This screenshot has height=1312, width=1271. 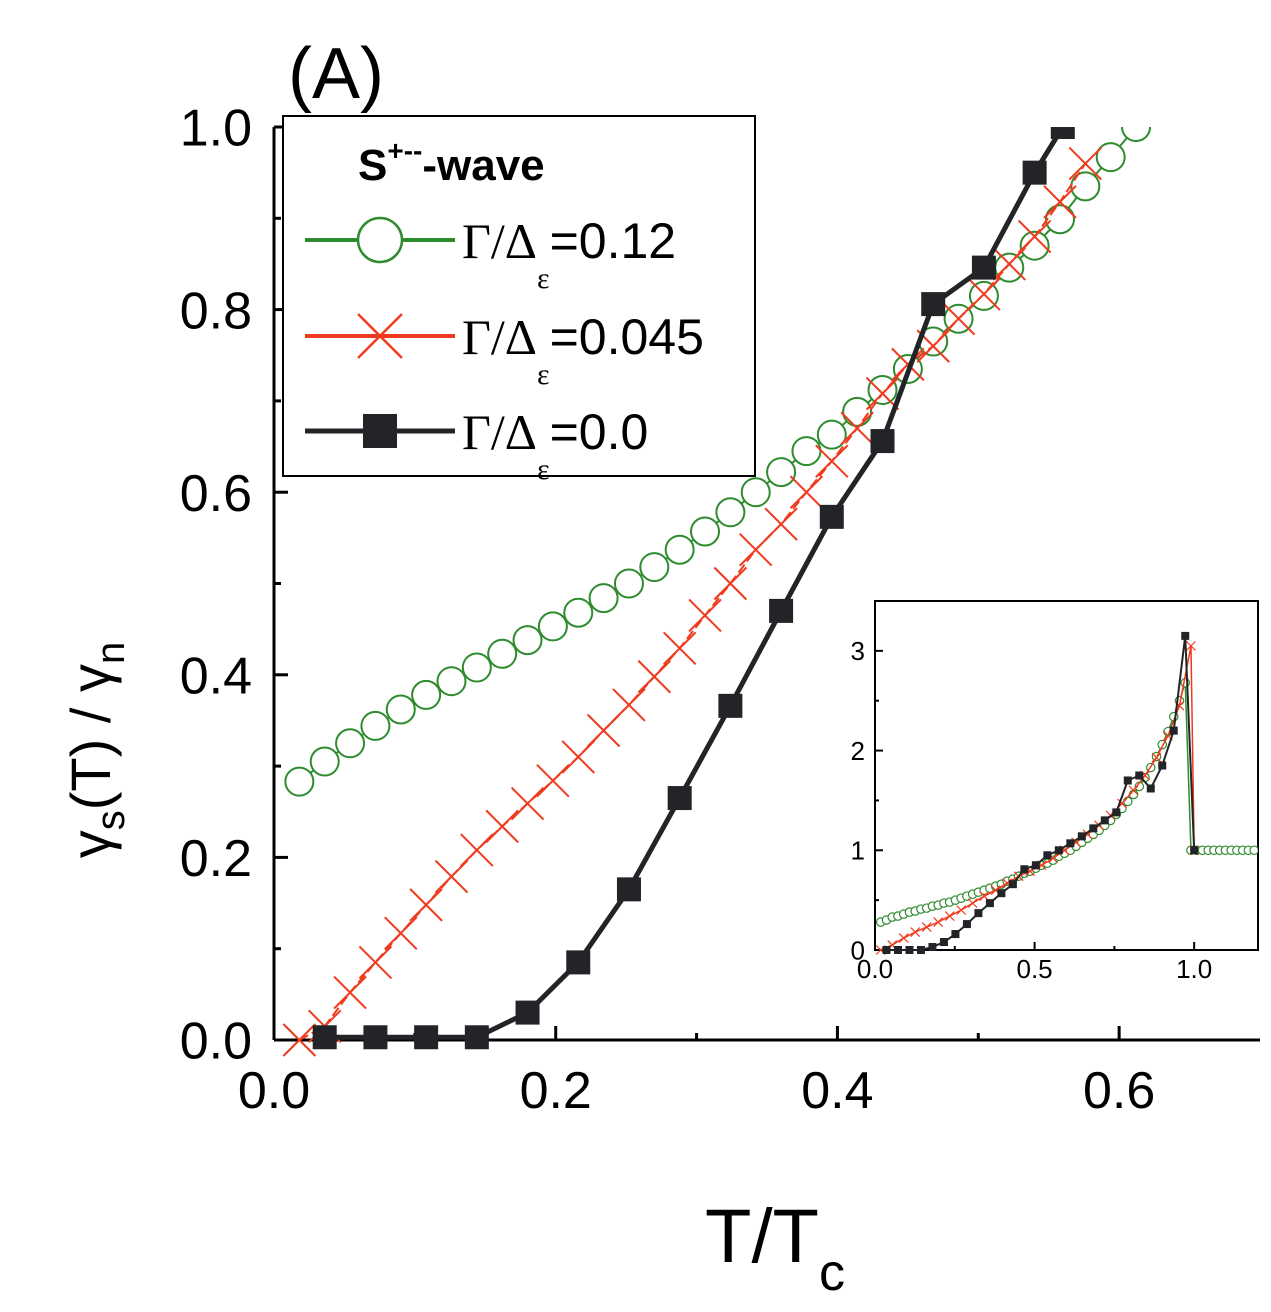 I want to click on main-y-tick-label-0: 0.0, so click(x=216, y=1042).